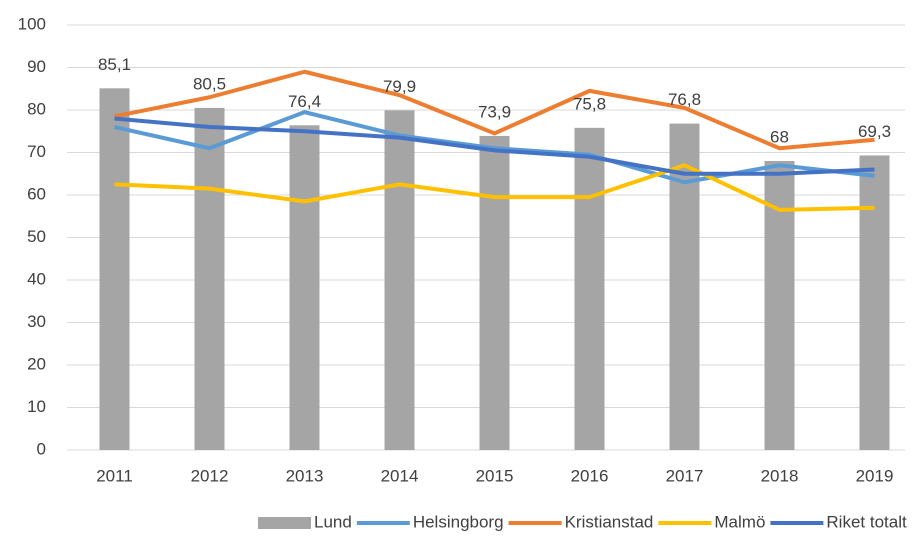 This screenshot has height=542, width=912. Describe the element at coordinates (32, 23) in the screenshot. I see `y-tick-label: 100` at that location.